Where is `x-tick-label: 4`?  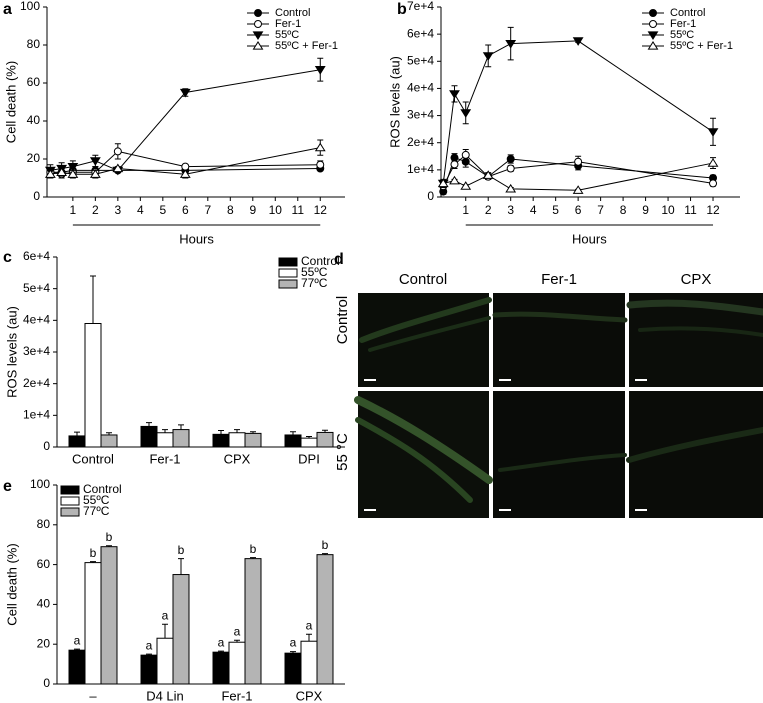
x-tick-label: 4 is located at coordinates (140, 210).